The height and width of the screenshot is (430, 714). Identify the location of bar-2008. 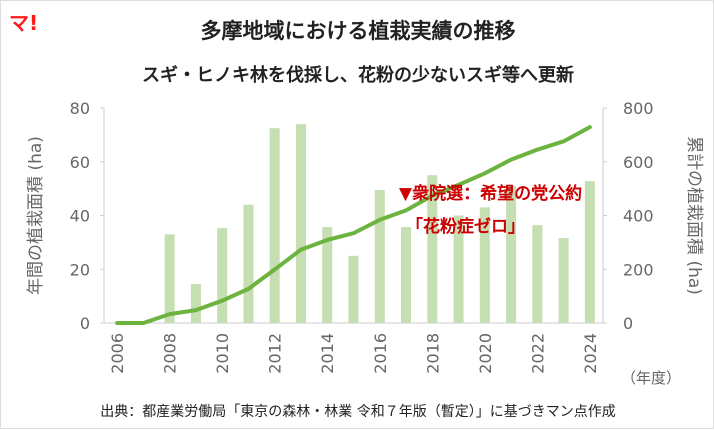
(170, 278).